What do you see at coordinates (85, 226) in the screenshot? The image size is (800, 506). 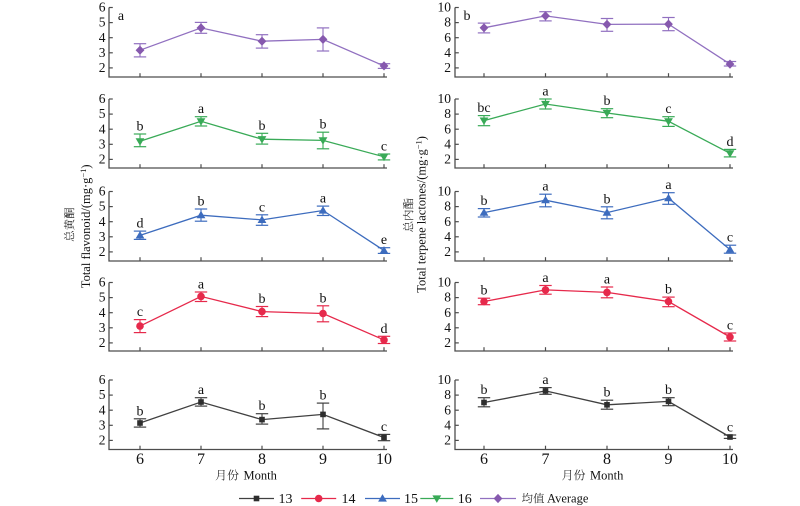 I see `svg-text: Total flavonoid/(mg·g−1)` at bounding box center [85, 226].